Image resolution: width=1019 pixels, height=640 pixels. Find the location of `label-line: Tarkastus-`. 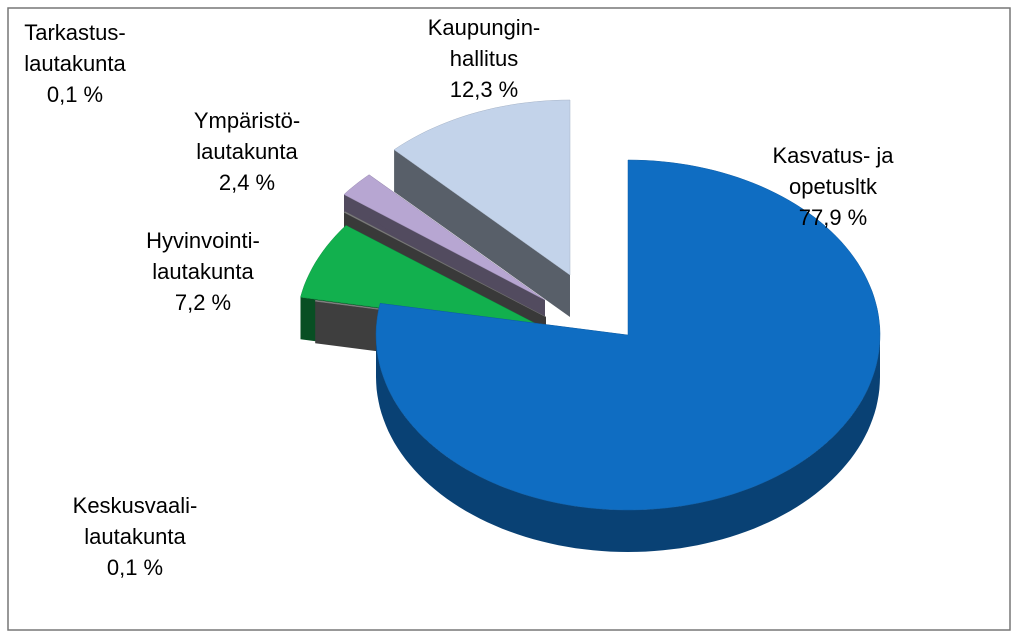

label-line: Tarkastus- is located at coordinates (74, 32).